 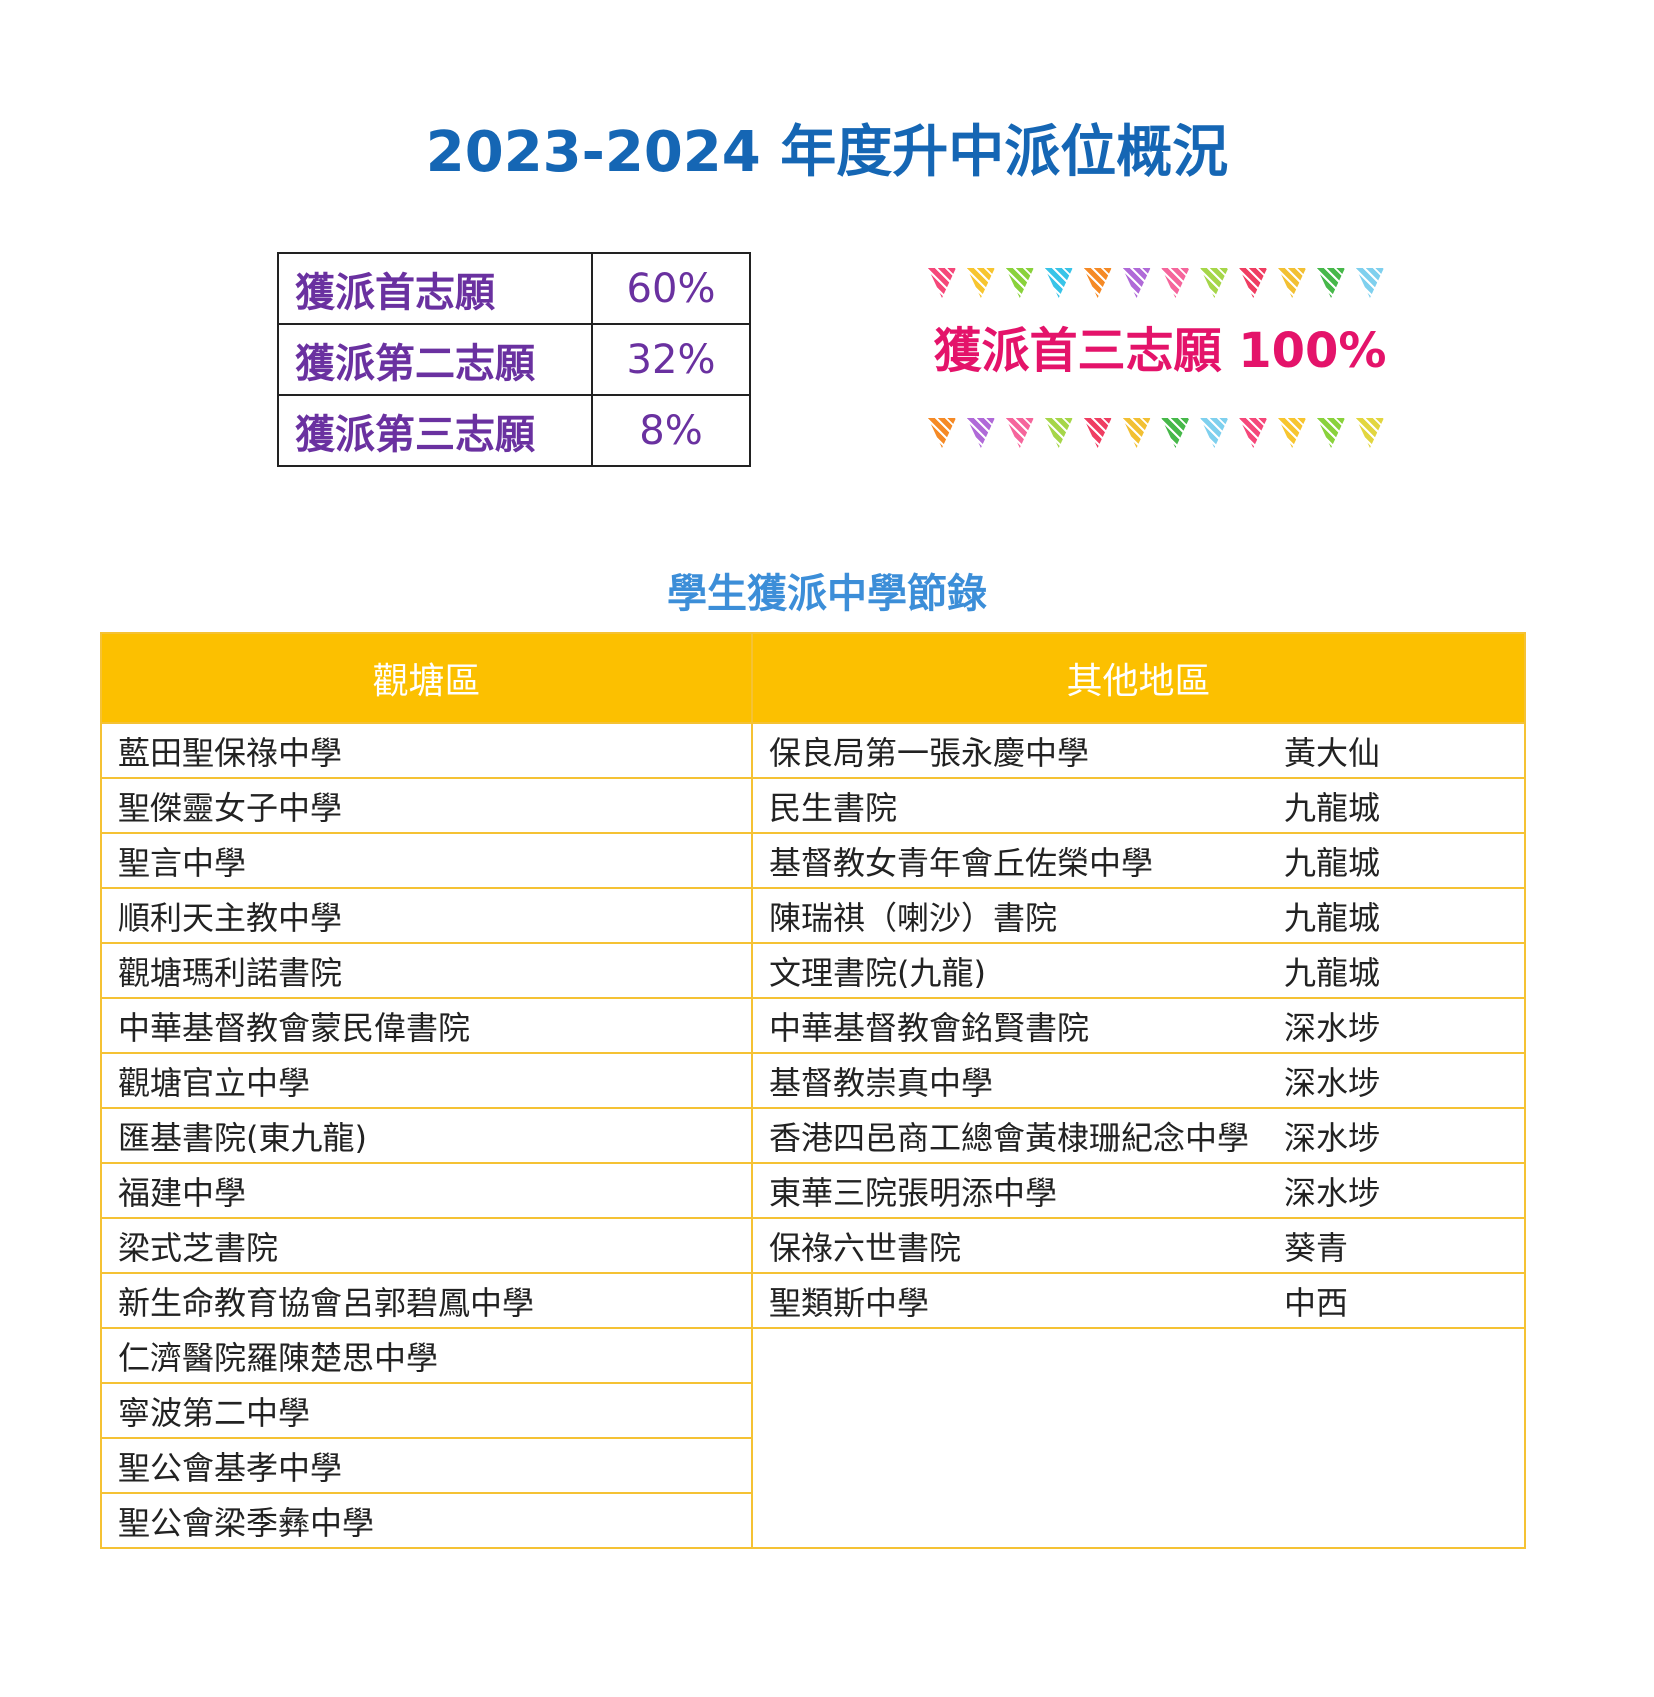 What do you see at coordinates (427, 1136) in the screenshot?
I see `kwun-tong-school: 匯基書院(東九龍)` at bounding box center [427, 1136].